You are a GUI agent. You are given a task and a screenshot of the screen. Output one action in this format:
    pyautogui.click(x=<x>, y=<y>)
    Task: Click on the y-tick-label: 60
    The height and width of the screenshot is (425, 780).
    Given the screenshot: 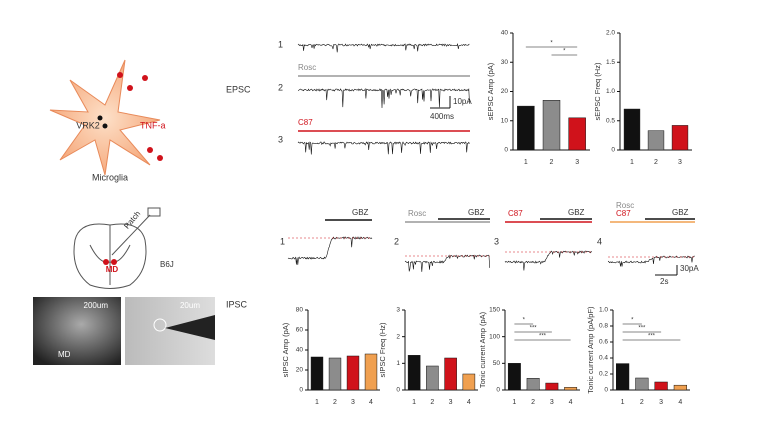 What is the action you would take?
    pyautogui.click(x=300, y=330)
    